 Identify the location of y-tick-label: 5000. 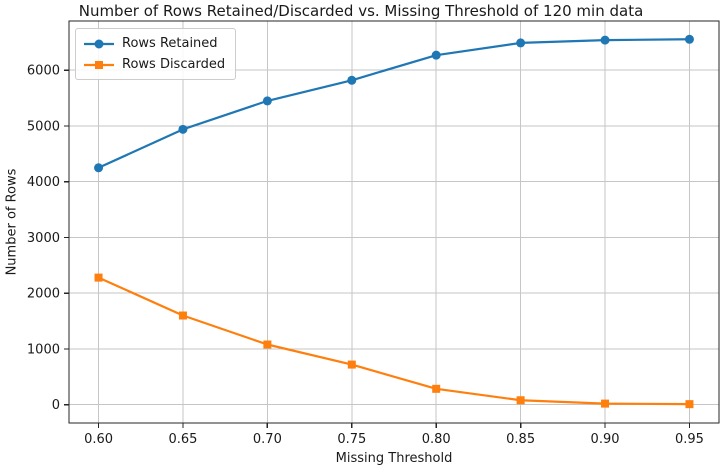
(43, 126).